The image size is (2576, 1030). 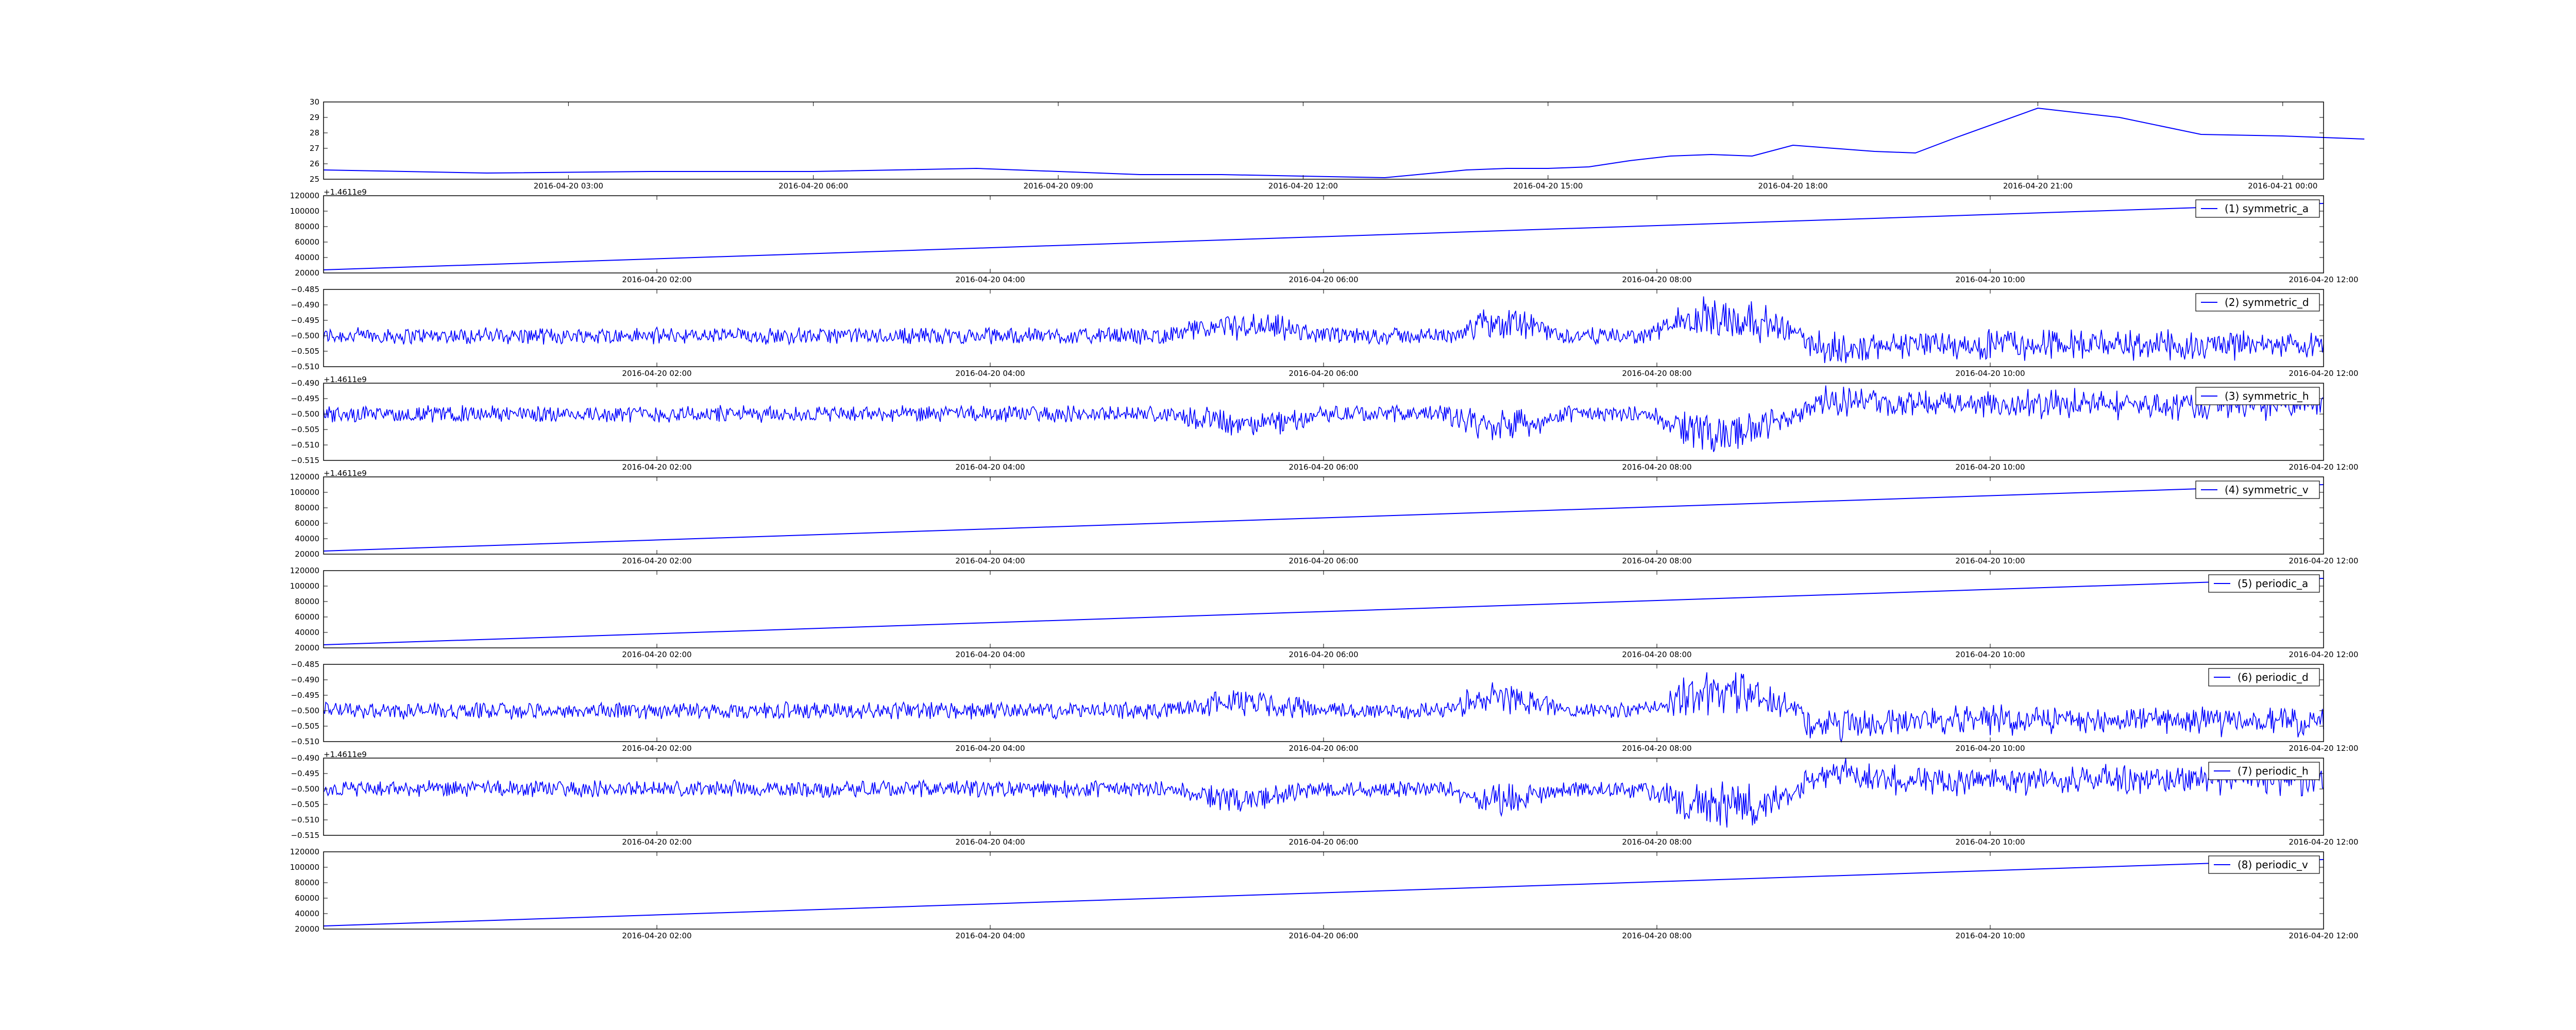 What do you see at coordinates (2273, 583) in the screenshot?
I see `legend-label: (5) periodic_a` at bounding box center [2273, 583].